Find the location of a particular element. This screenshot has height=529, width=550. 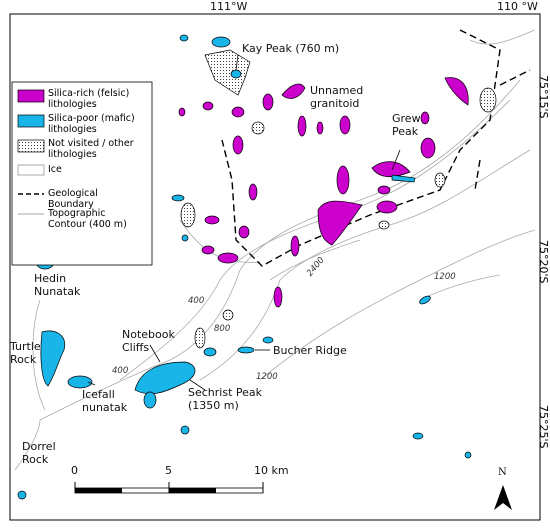

legend-entry: Not visited / other lithologies is located at coordinates (91, 149).